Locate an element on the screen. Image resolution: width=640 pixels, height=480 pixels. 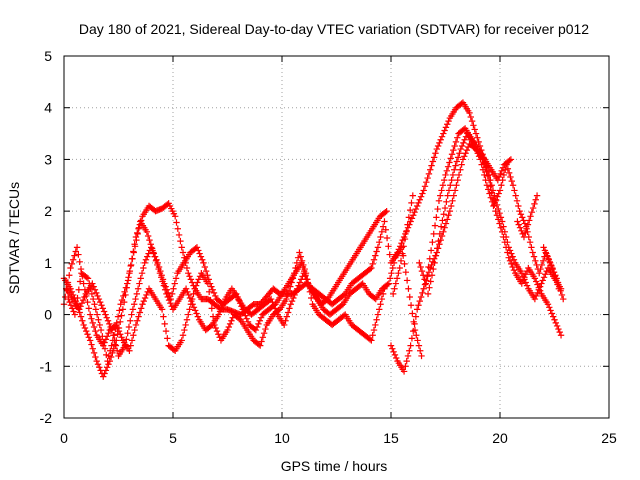
y-axis-label: SDTVAR / TECUs is located at coordinates (14, 238).